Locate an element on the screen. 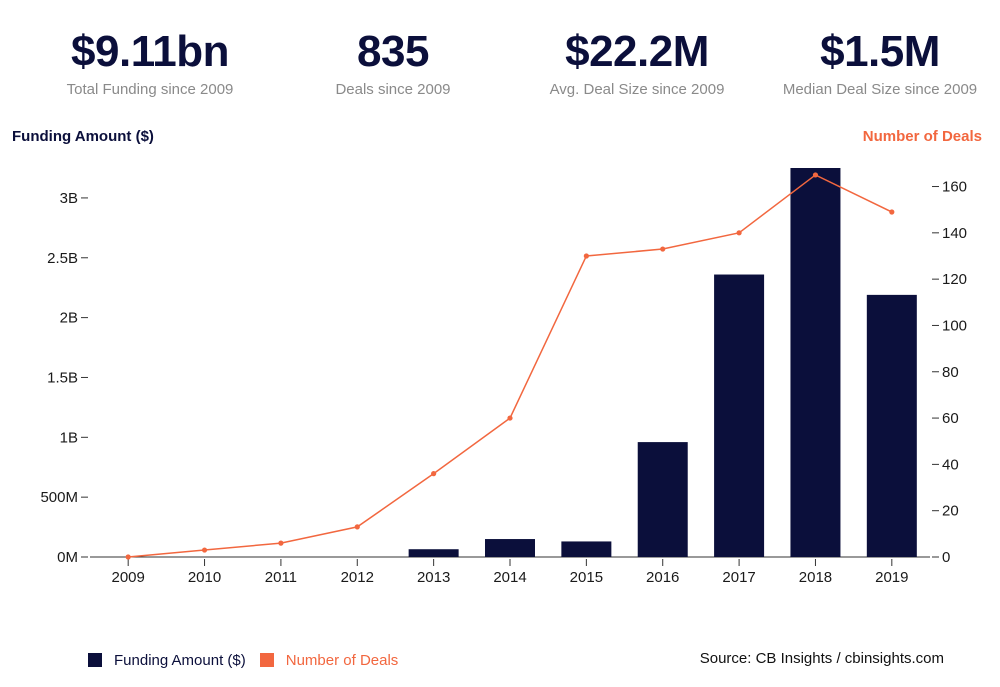 The image size is (1000, 687). kpi-deals: 835 Deals since 2009 is located at coordinates (393, 62).